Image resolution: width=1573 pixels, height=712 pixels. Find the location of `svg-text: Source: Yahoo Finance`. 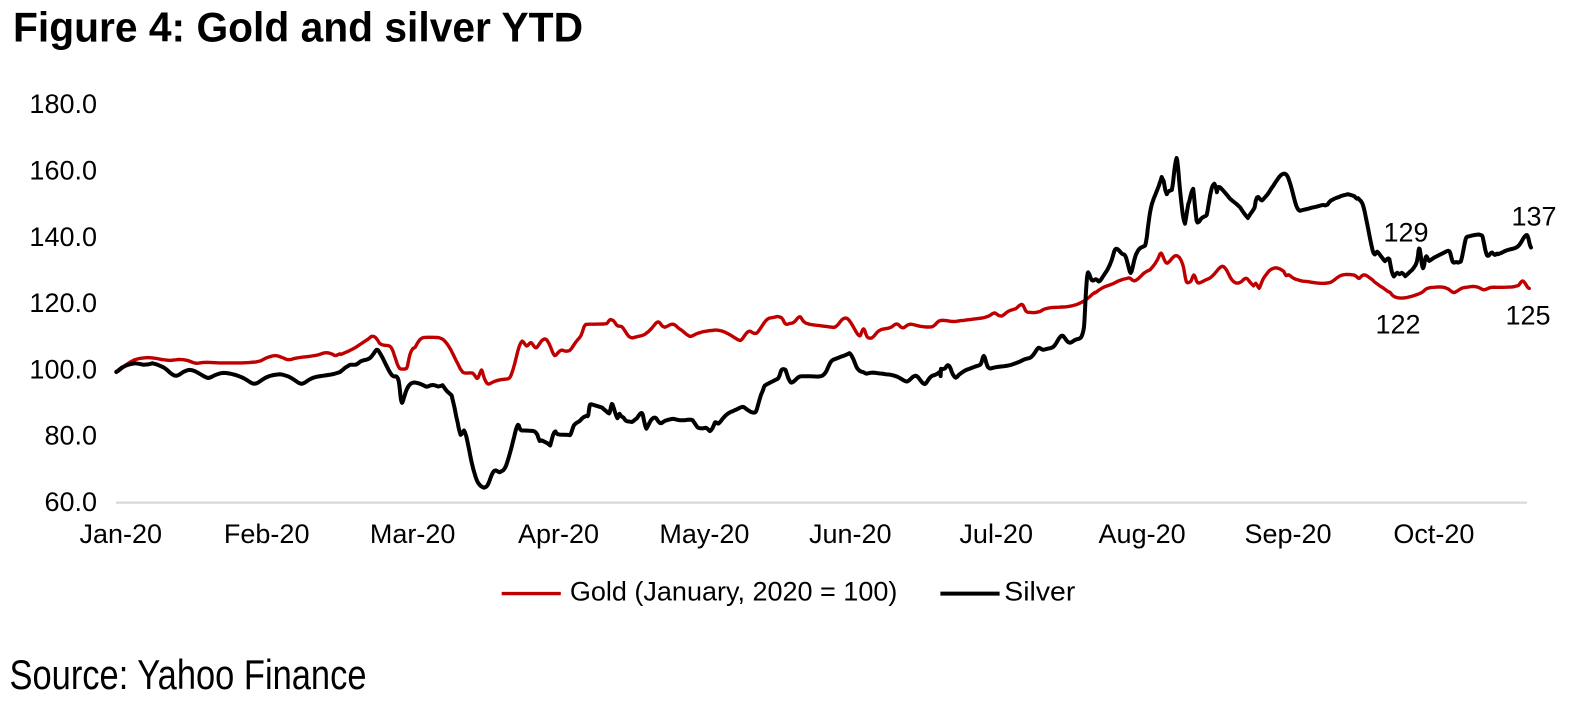

svg-text: Source: Yahoo Finance is located at coordinates (188, 674).